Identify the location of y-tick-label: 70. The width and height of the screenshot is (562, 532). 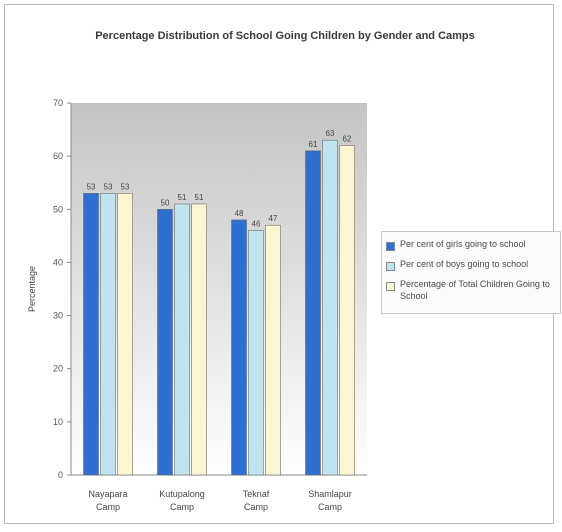
(58, 103).